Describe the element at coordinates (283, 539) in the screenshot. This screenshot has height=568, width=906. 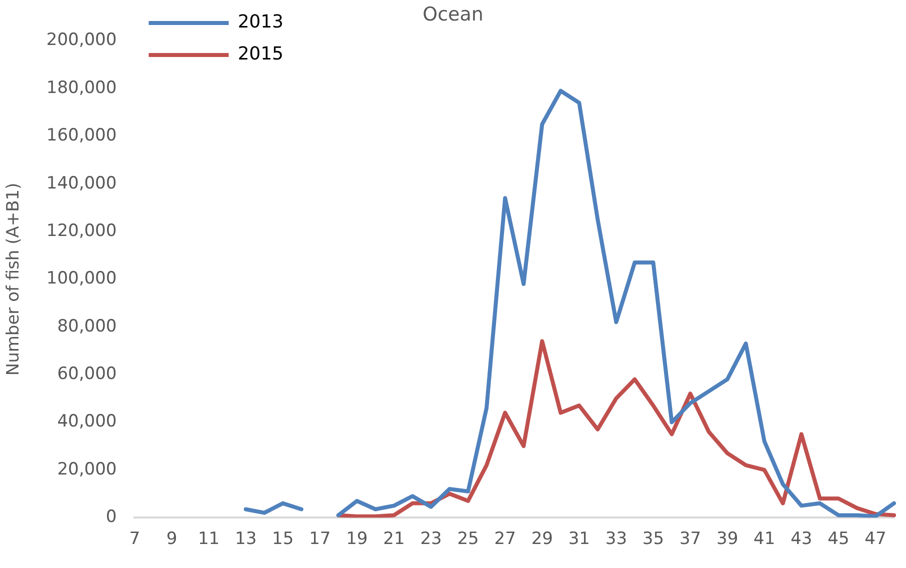
I see `x-tick-label: 15` at that location.